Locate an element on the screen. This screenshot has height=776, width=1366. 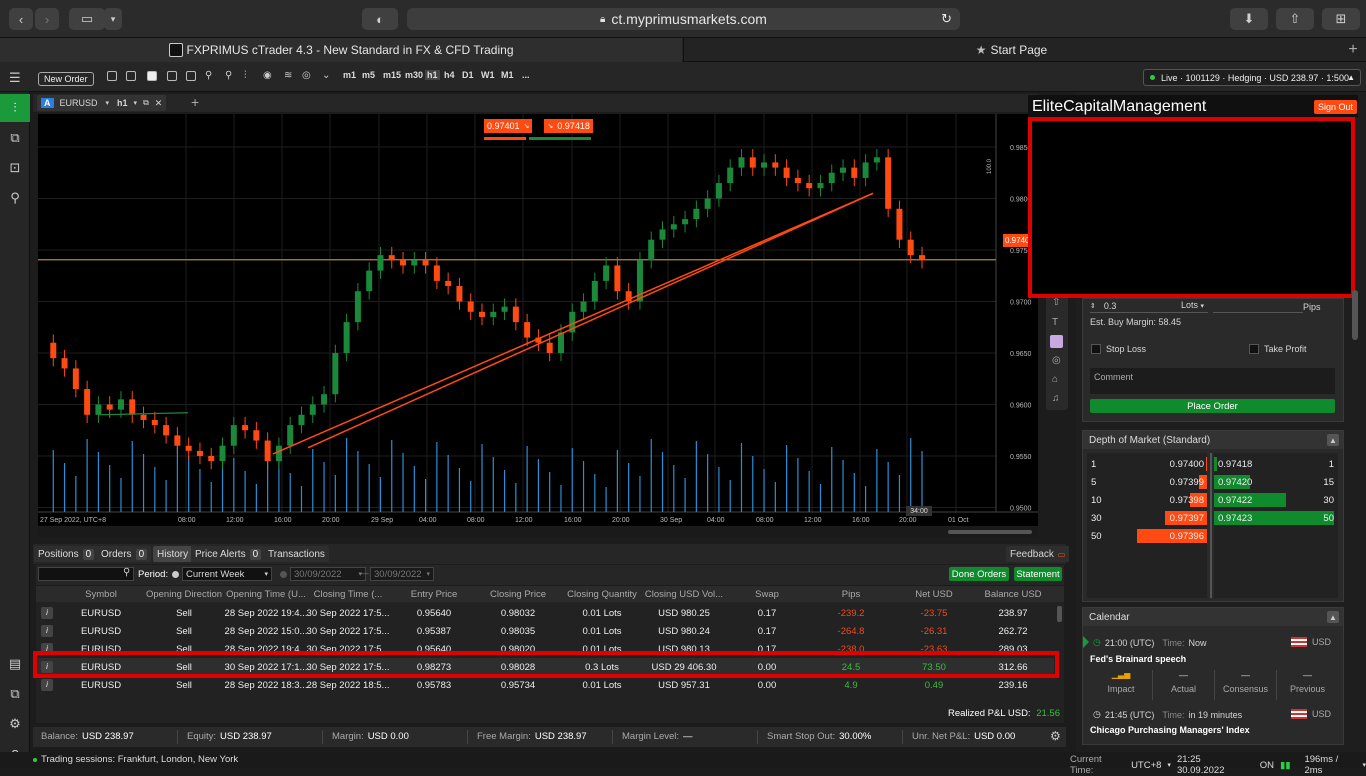
date-range-radio is located at coordinates (283, 574).